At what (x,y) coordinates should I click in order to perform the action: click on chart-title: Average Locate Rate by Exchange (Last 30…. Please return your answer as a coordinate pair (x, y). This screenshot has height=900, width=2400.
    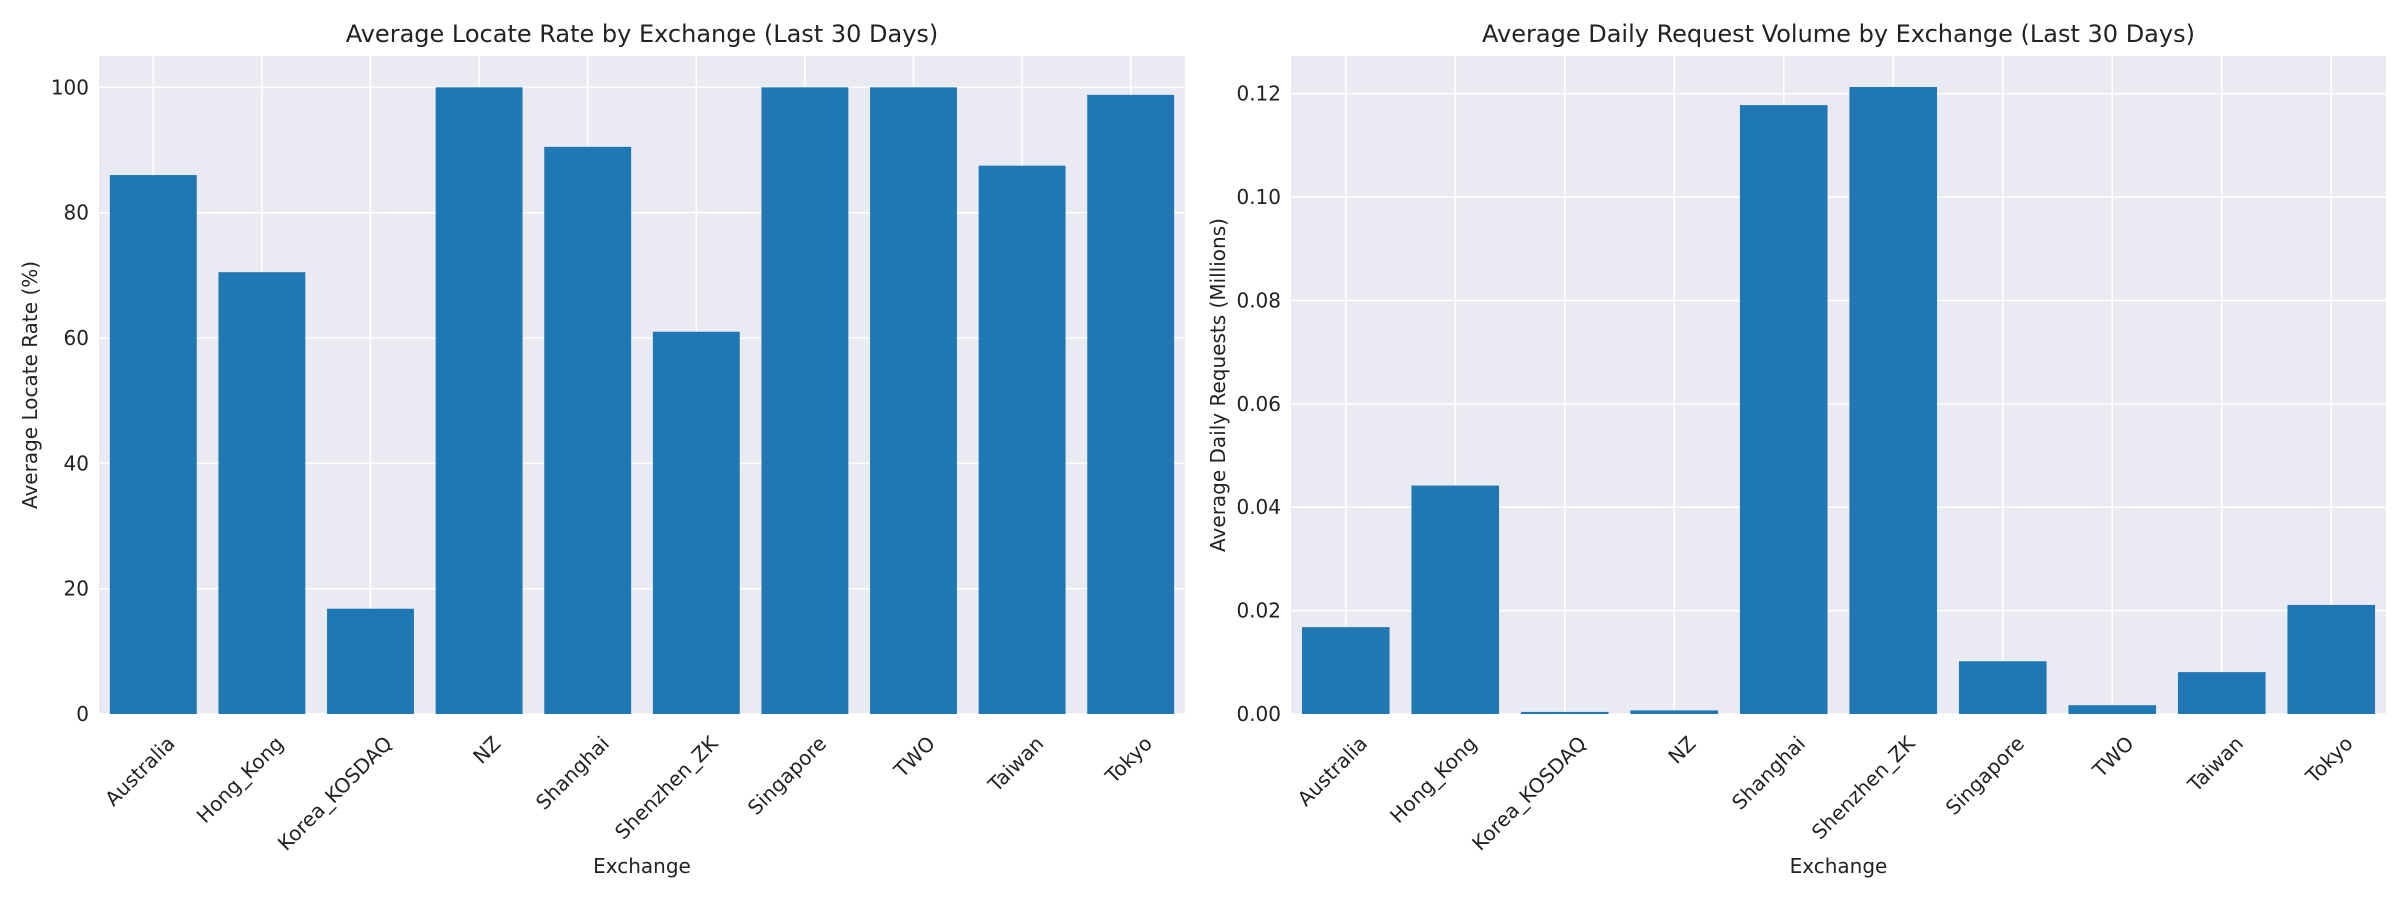
    Looking at the image, I should click on (642, 34).